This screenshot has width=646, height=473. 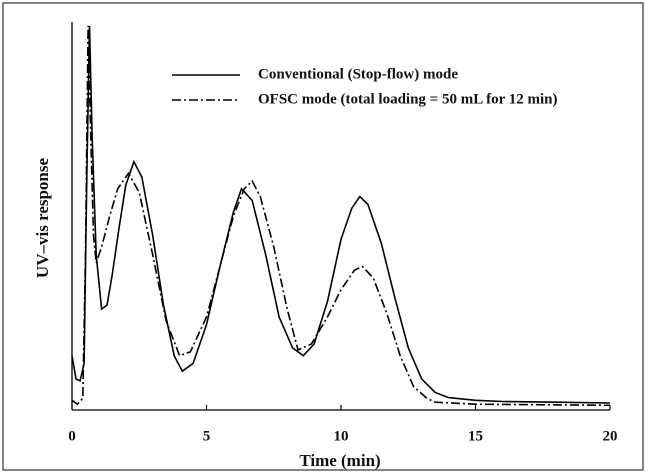 I want to click on x-tick-label: 5, so click(x=207, y=436).